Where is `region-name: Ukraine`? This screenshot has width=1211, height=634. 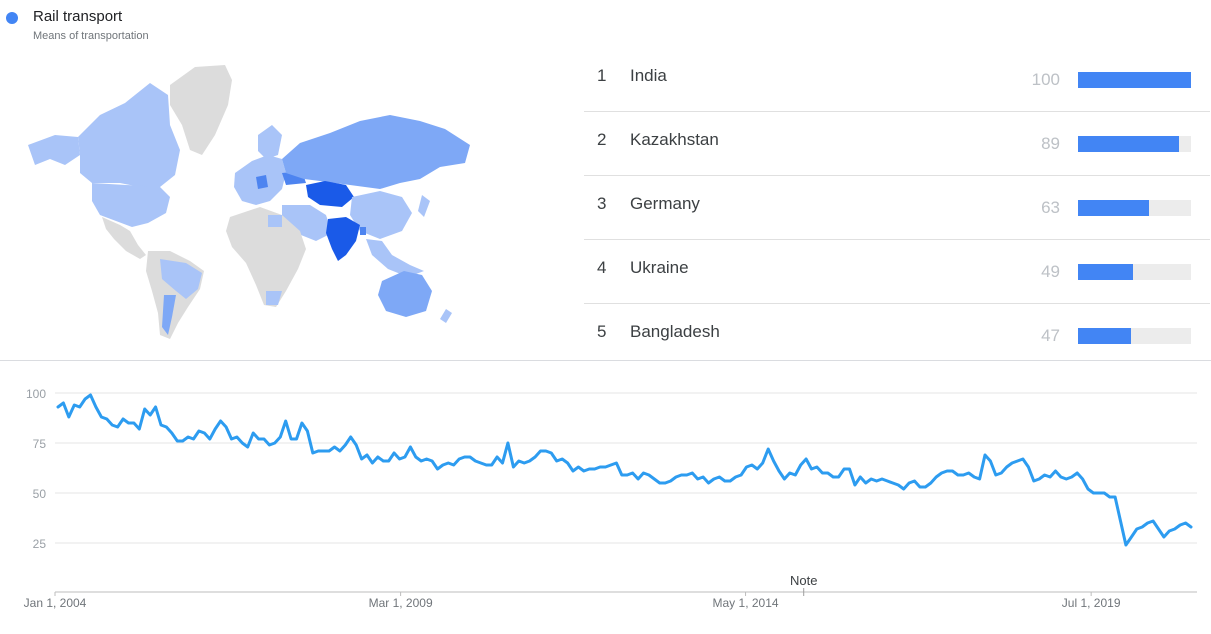
region-name: Ukraine is located at coordinates (659, 267).